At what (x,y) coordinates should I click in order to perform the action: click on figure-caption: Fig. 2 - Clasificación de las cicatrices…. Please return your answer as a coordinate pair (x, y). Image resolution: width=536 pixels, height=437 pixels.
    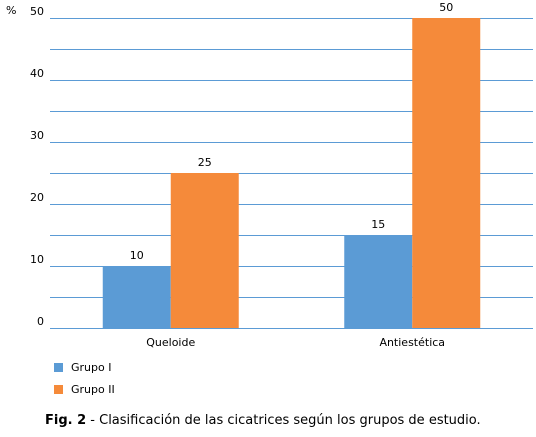
    Looking at the image, I should click on (263, 420).